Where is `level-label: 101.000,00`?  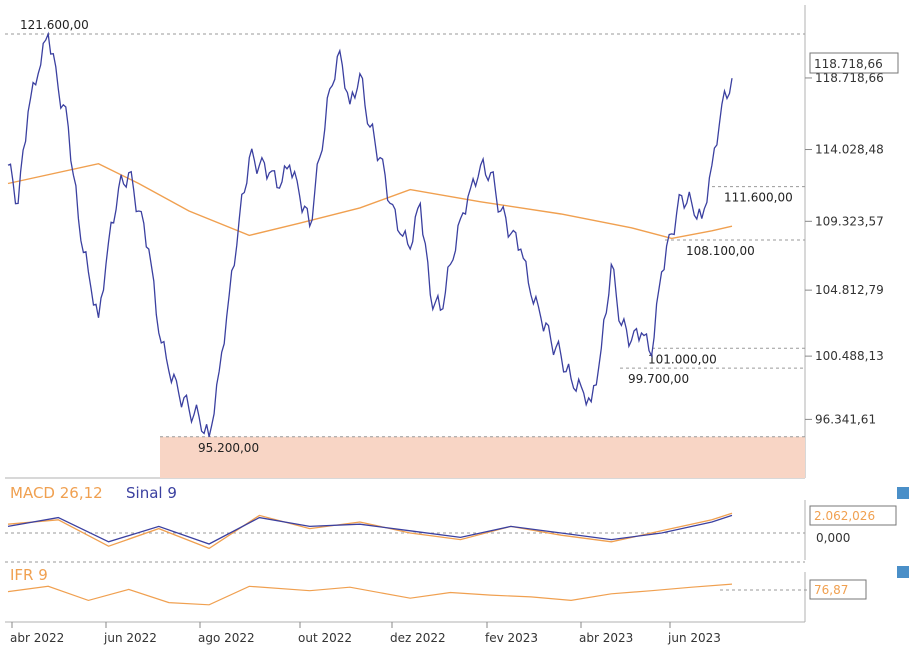 level-label: 101.000,00 is located at coordinates (682, 359).